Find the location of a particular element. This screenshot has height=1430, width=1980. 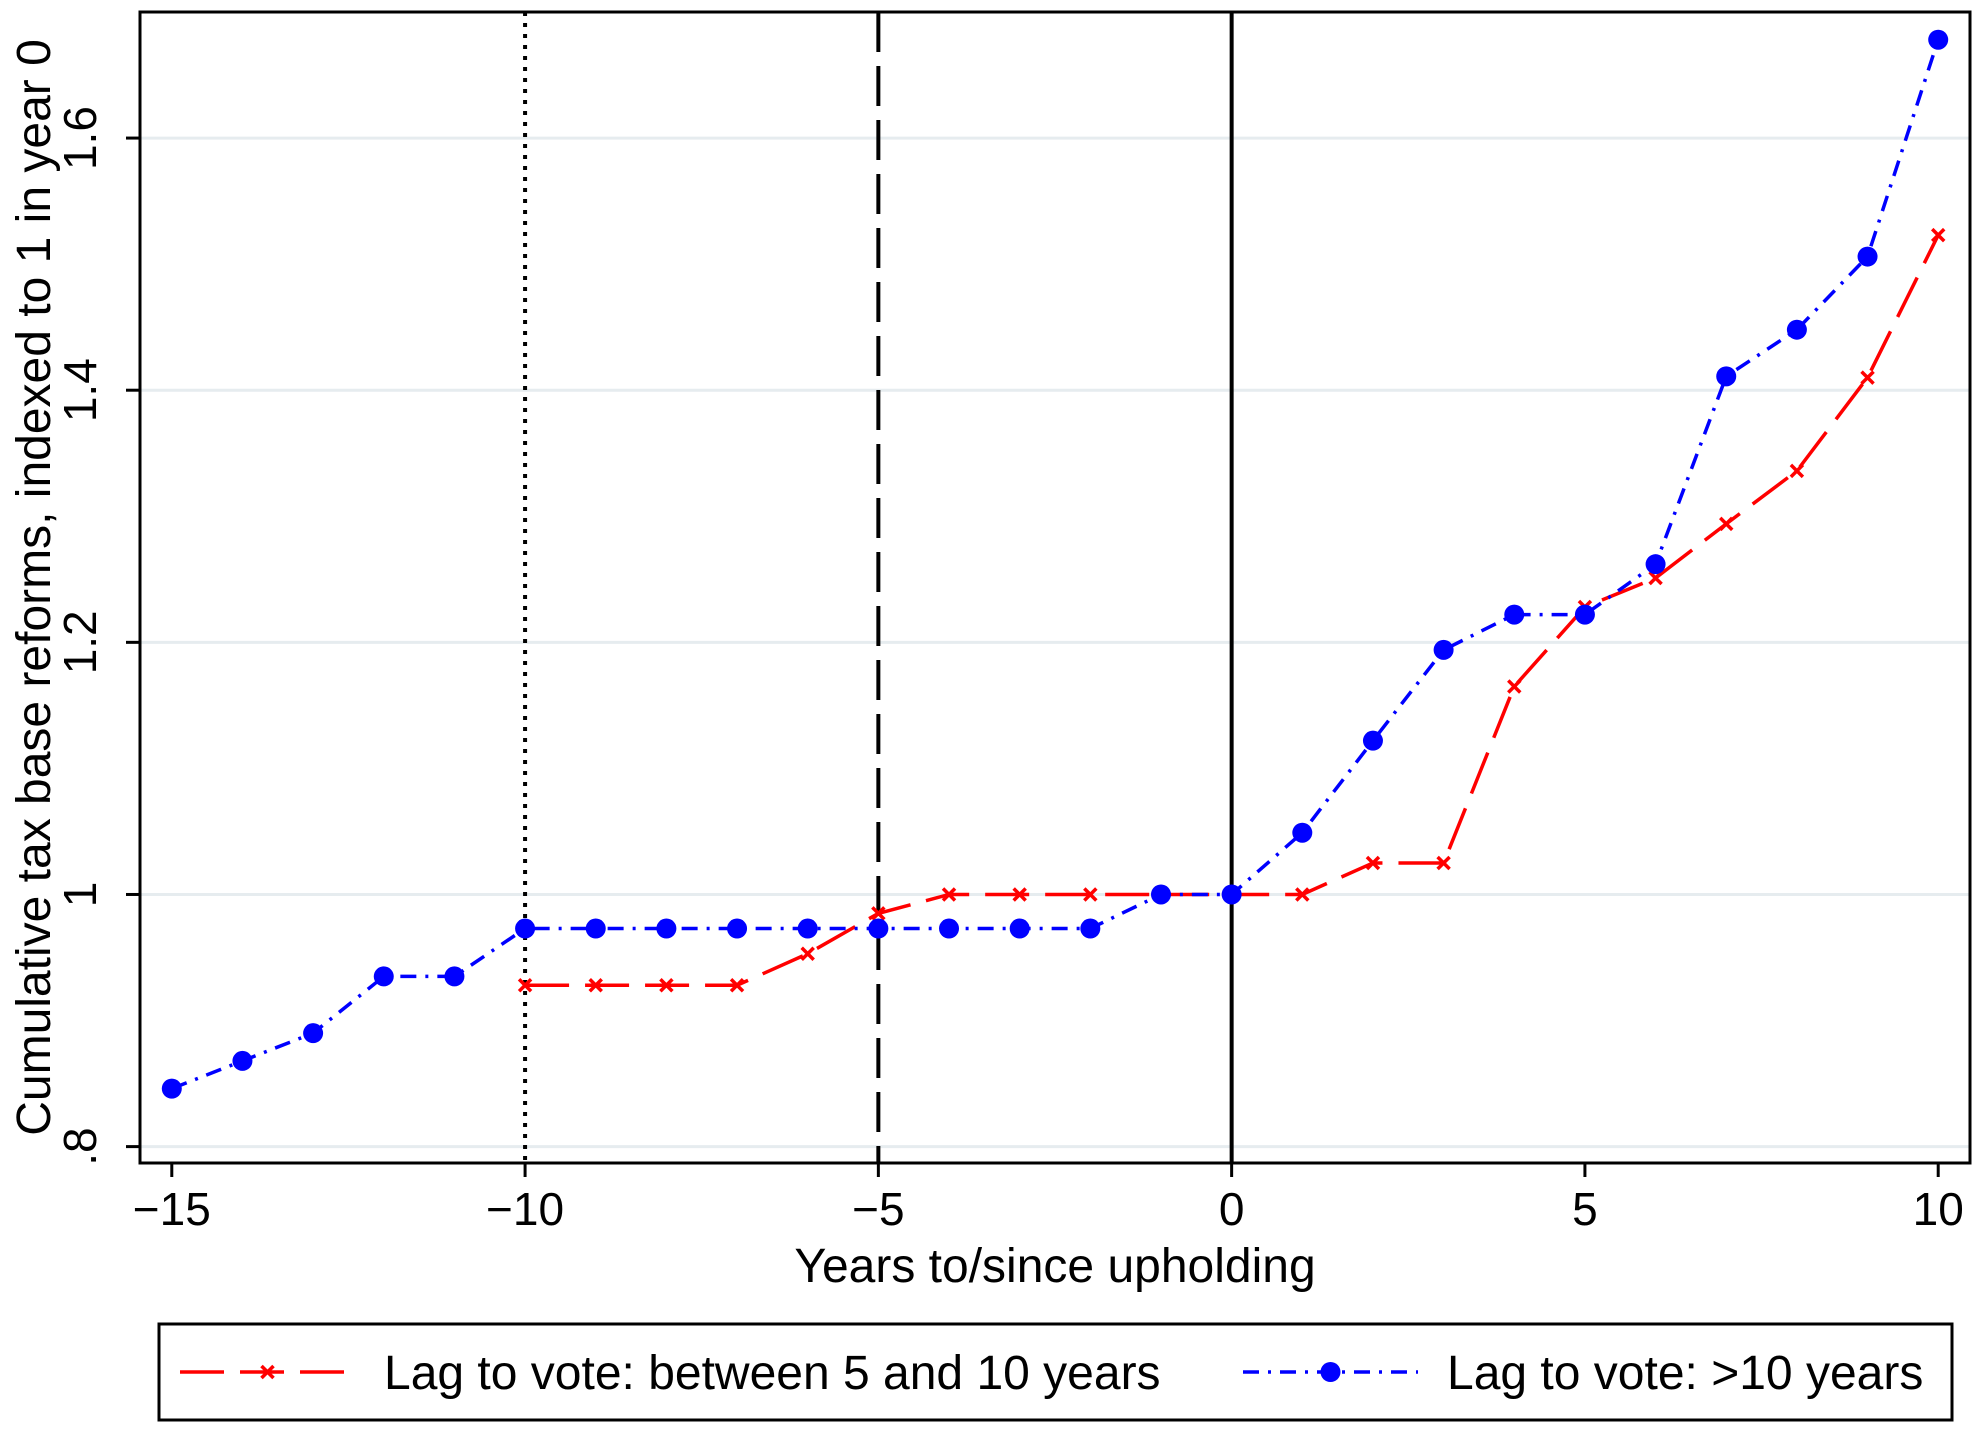

x-tick-label: −10 is located at coordinates (525, 1209).